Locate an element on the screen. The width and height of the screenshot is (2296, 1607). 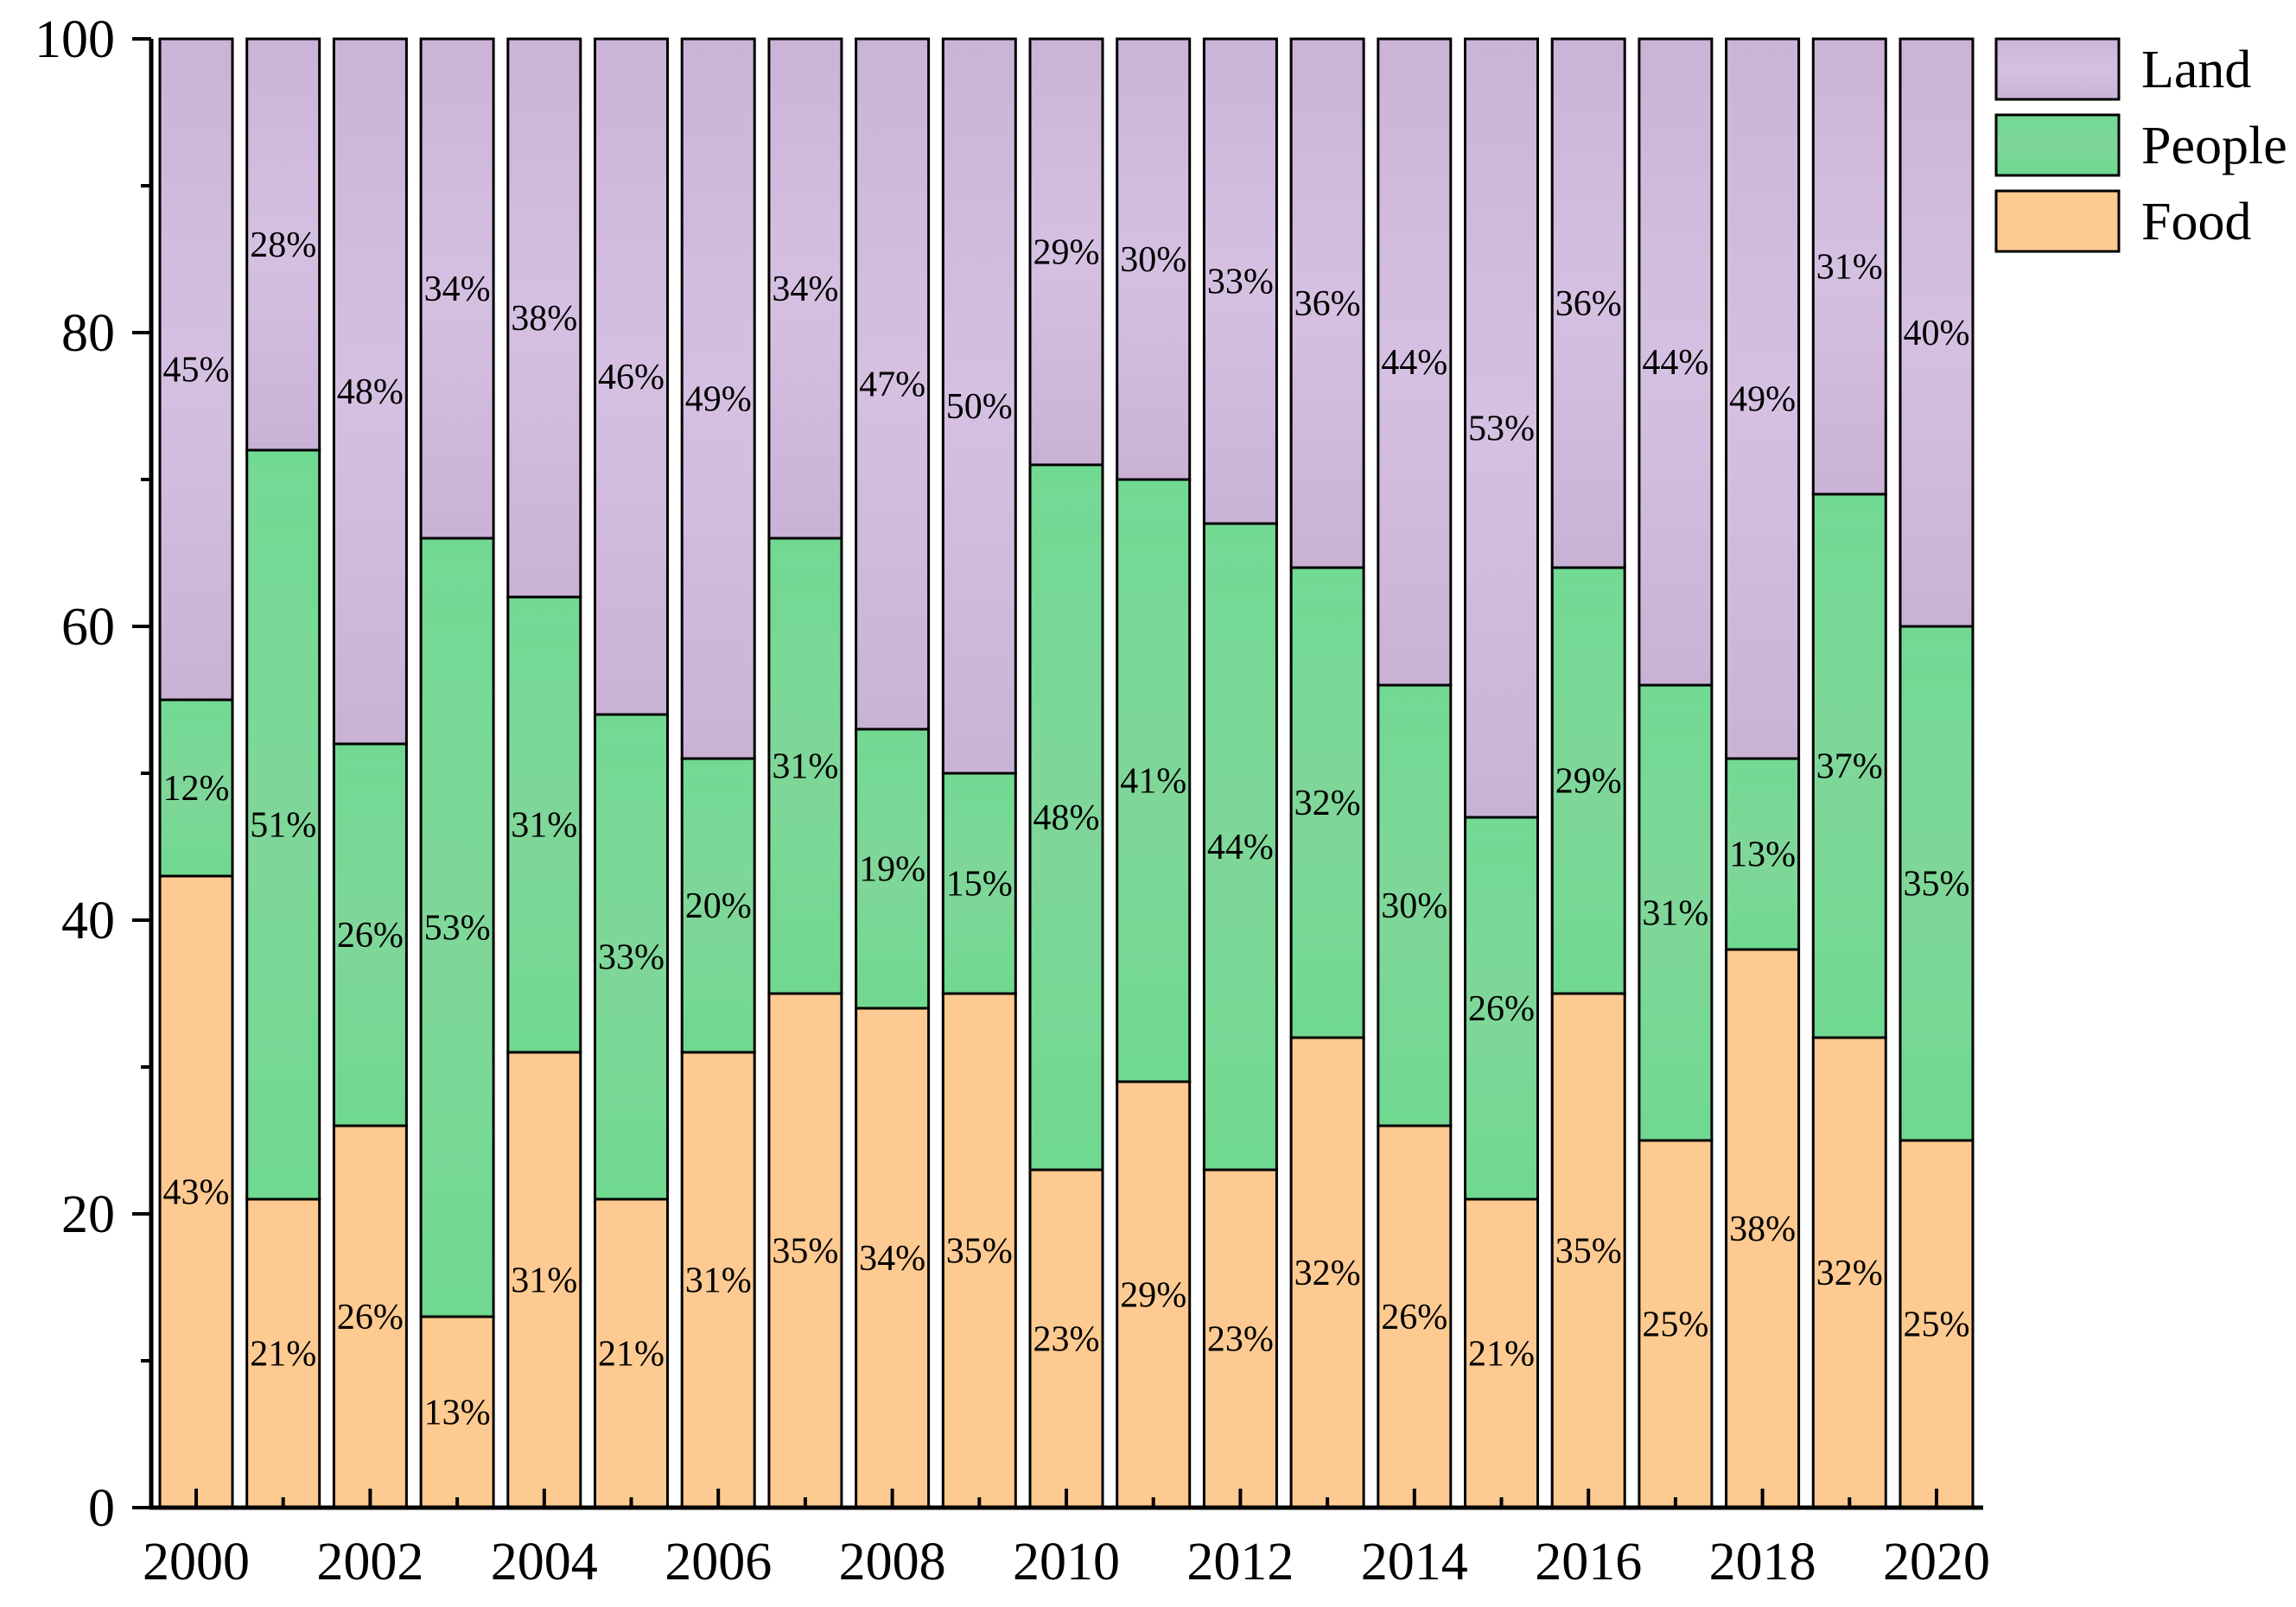
data-label-people-2000: 12% is located at coordinates (196, 789).